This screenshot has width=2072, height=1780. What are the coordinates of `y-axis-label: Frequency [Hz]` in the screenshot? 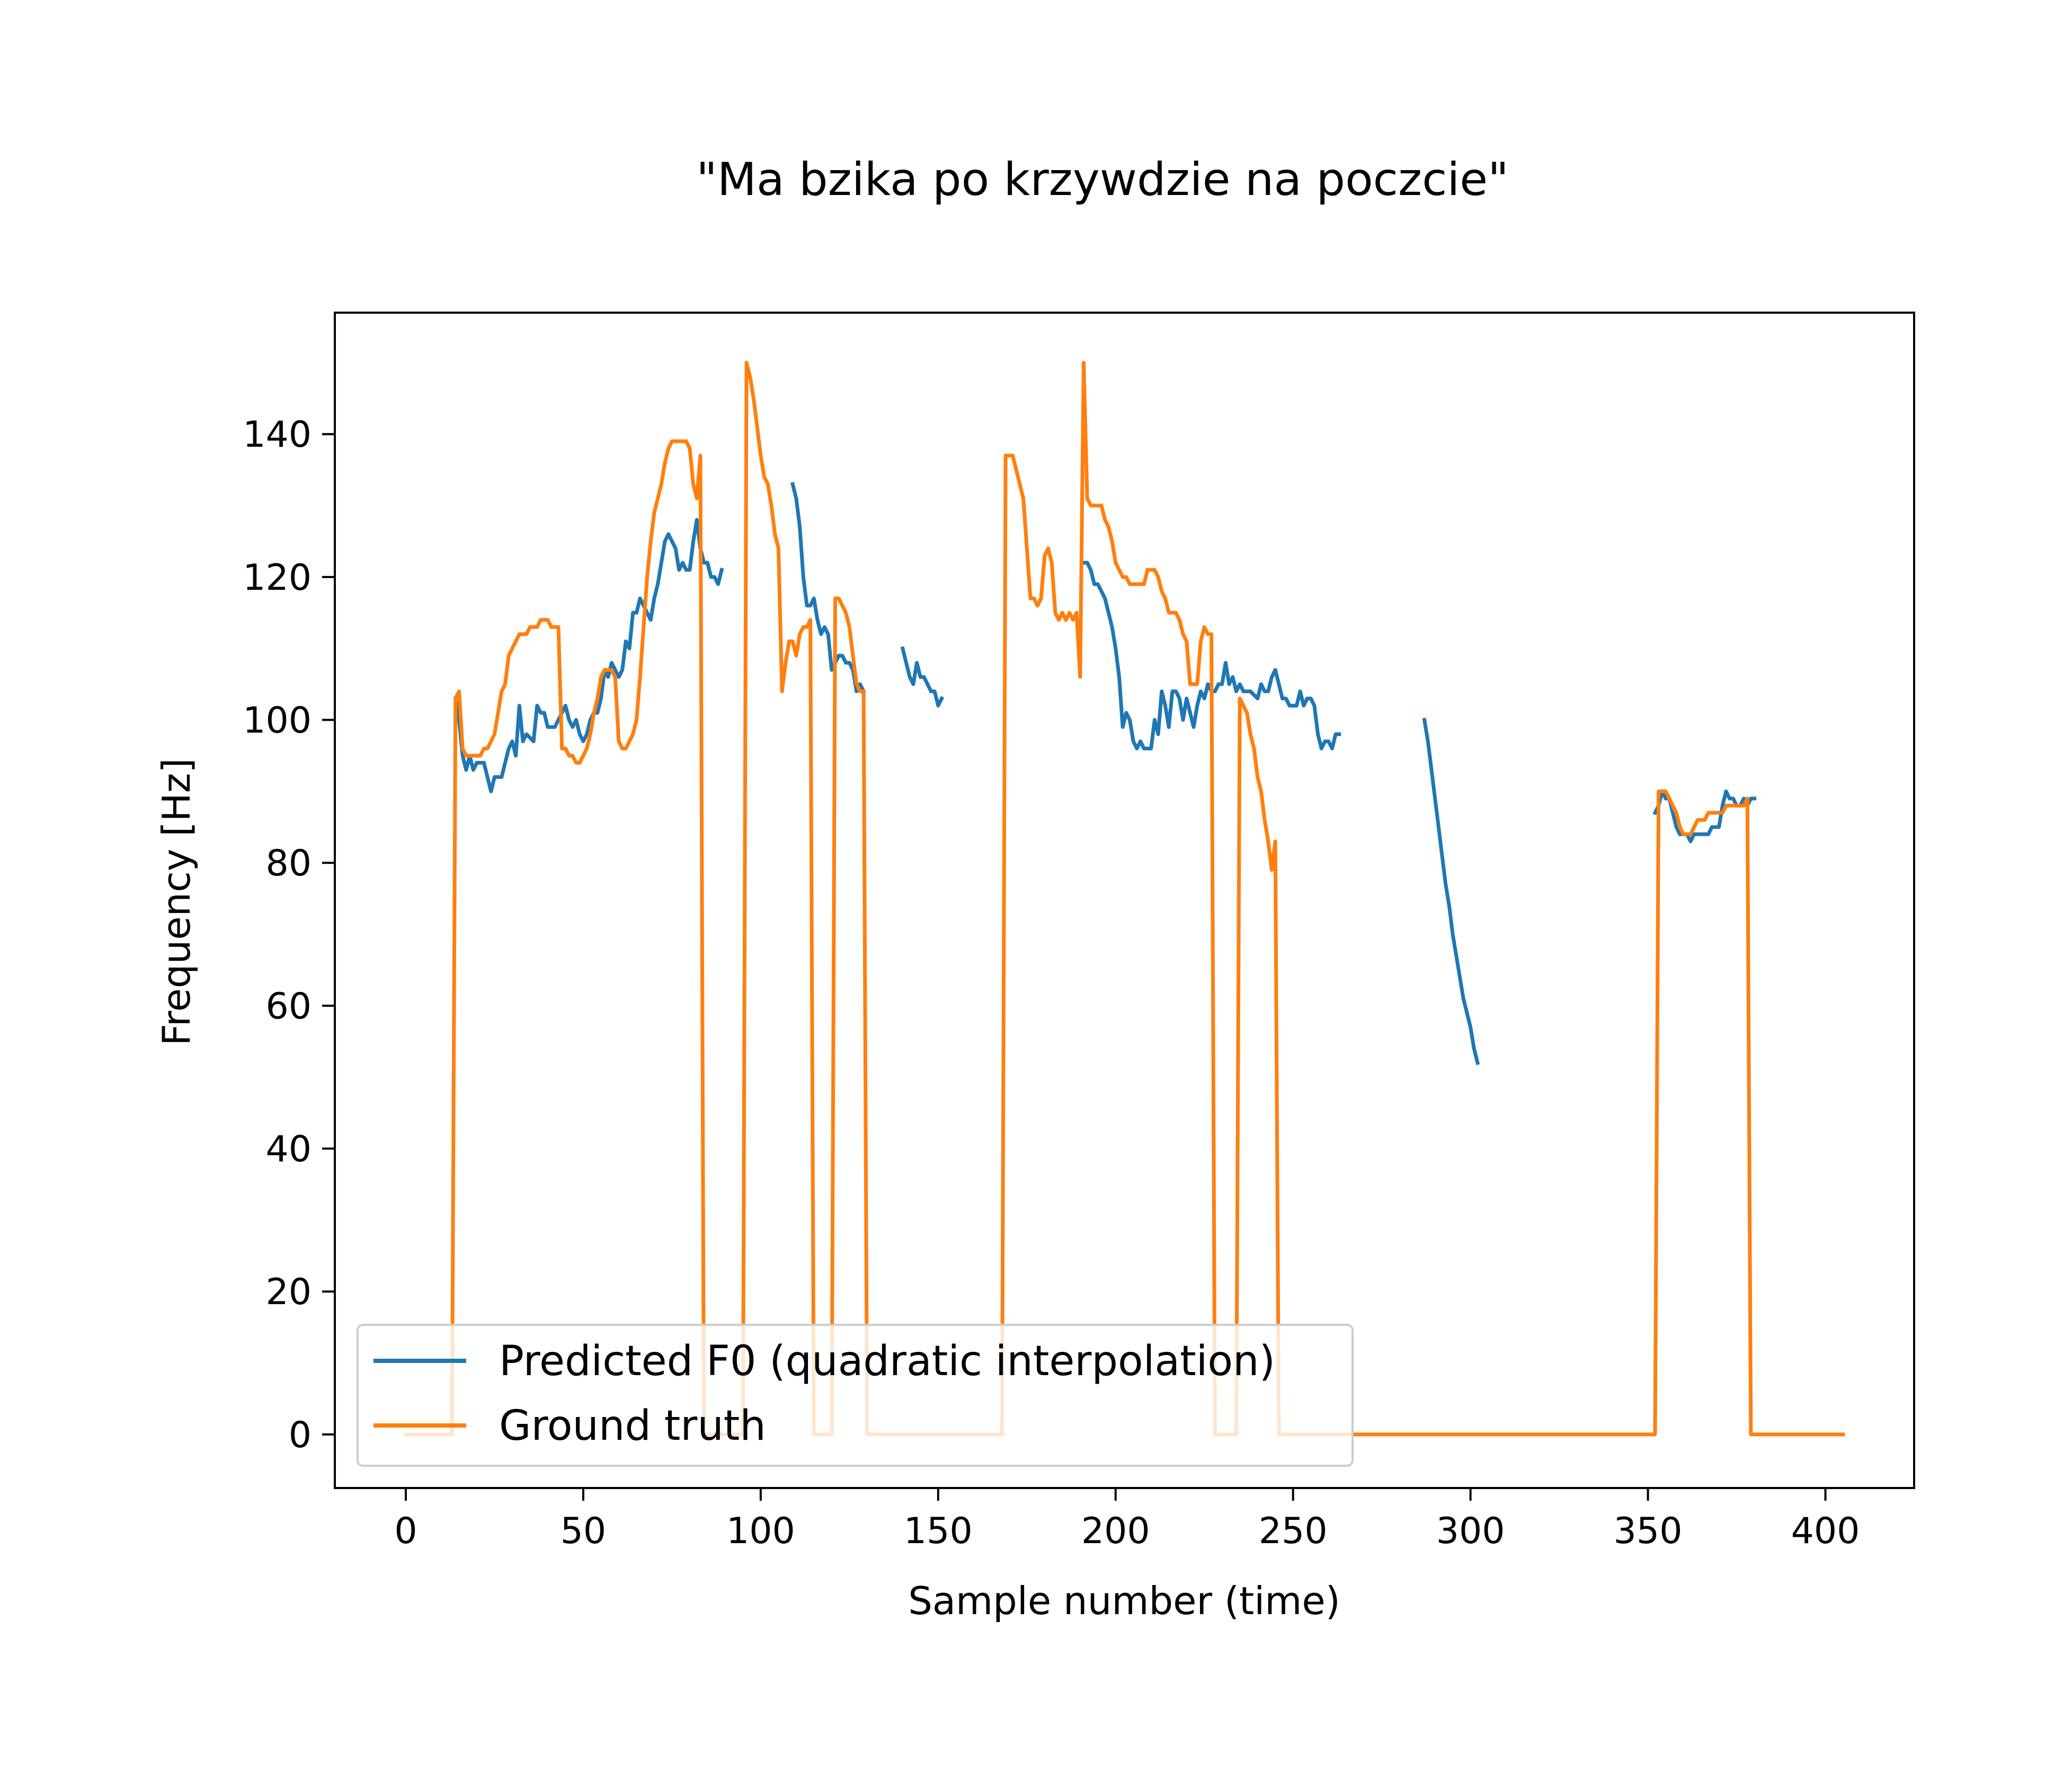 It's located at (176, 902).